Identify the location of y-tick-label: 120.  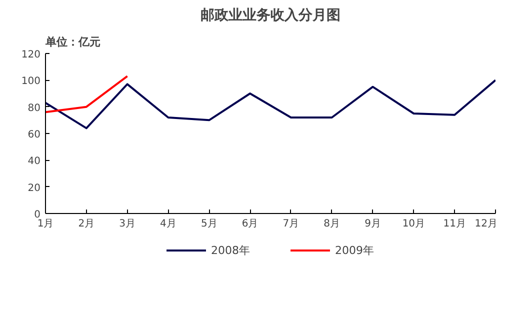
(31, 55).